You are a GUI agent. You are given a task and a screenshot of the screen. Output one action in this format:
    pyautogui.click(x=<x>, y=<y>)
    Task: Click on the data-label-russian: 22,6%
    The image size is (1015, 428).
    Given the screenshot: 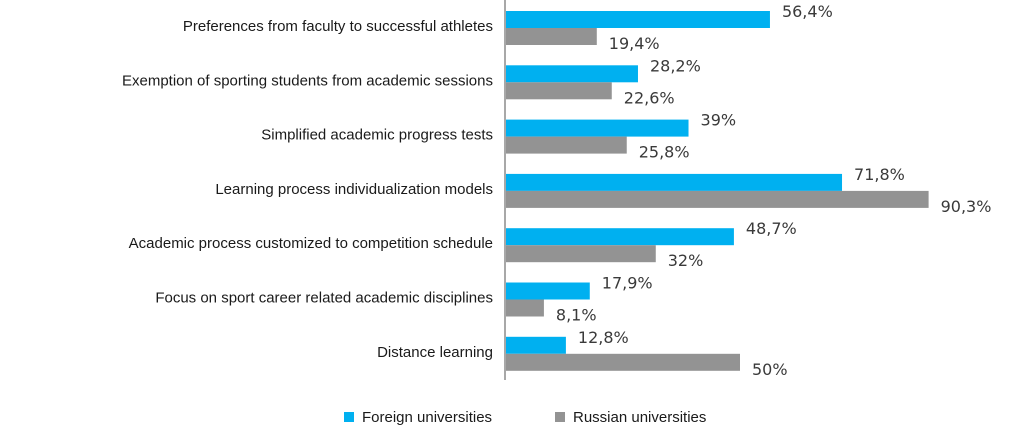 What is the action you would take?
    pyautogui.click(x=649, y=97)
    